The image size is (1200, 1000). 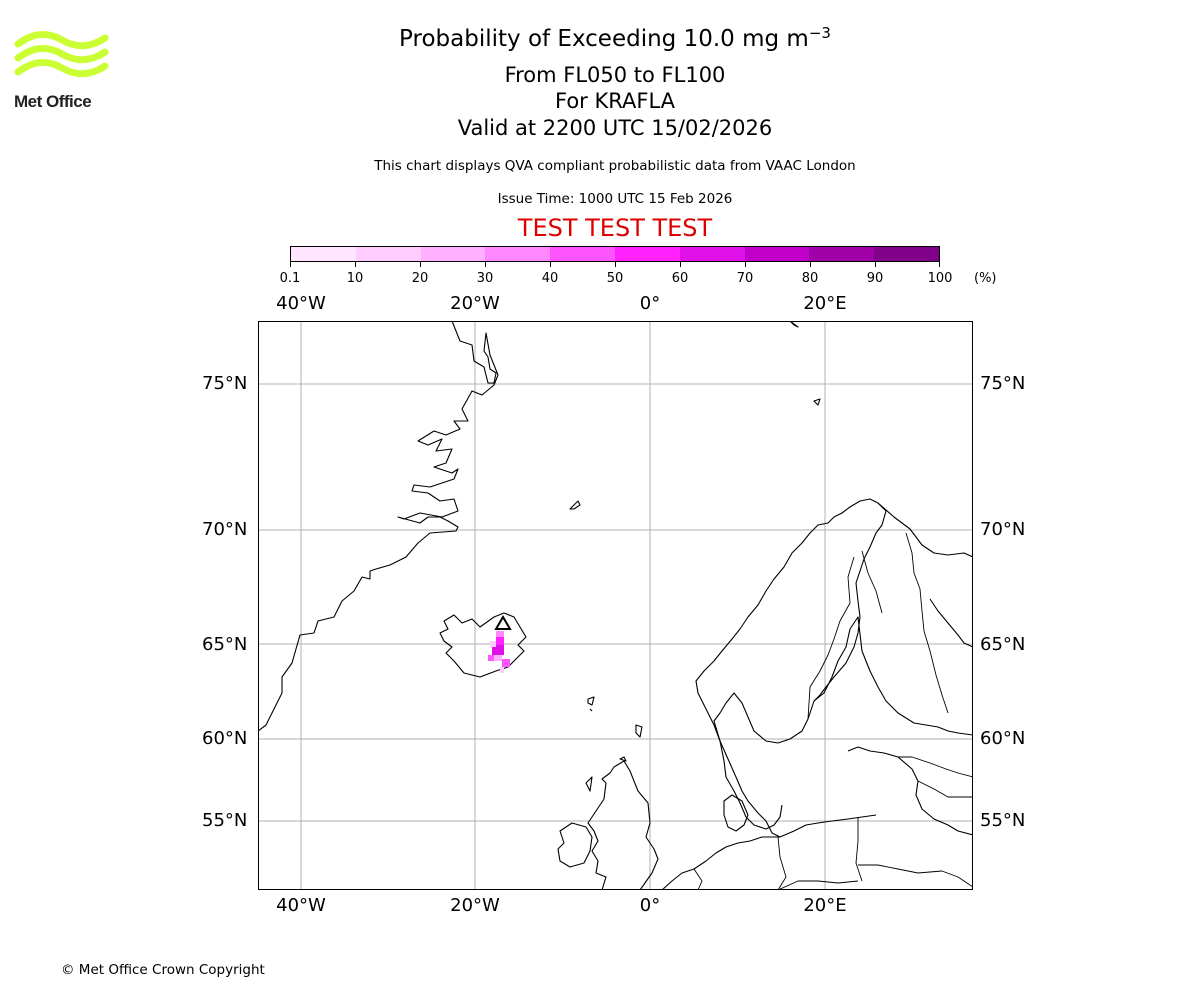 What do you see at coordinates (825, 303) in the screenshot?
I see `lon-label-top: 20°E` at bounding box center [825, 303].